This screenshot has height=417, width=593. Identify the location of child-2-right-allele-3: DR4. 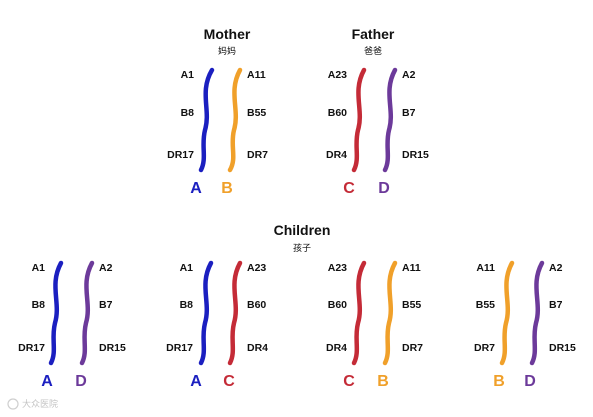
(257, 348).